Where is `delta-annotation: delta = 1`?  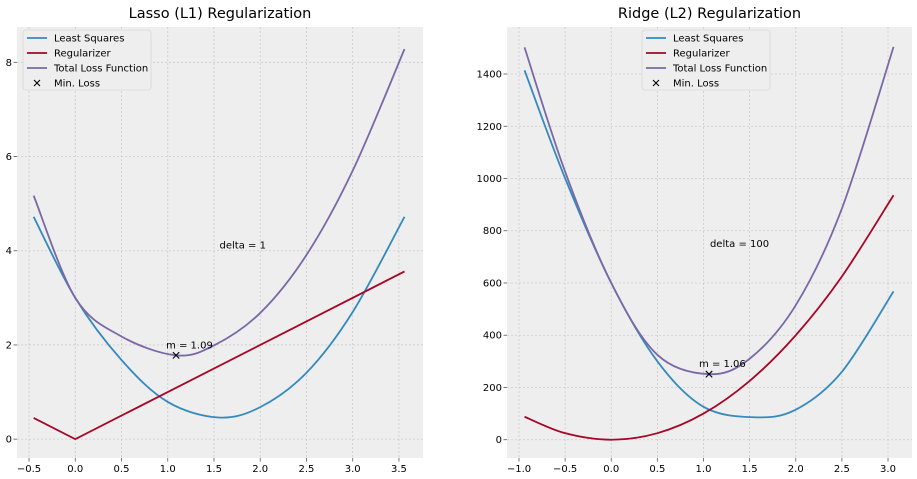 delta-annotation: delta = 1 is located at coordinates (243, 246).